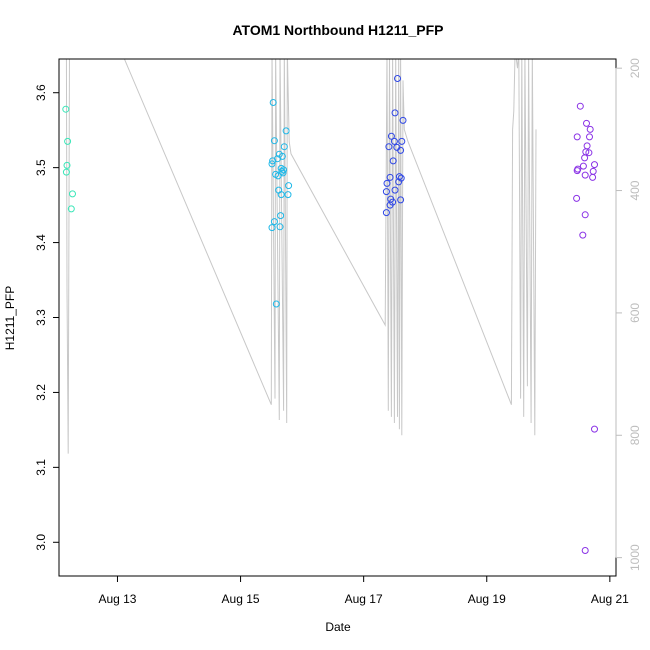 The height and width of the screenshot is (650, 650). What do you see at coordinates (364, 599) in the screenshot?
I see `x-tick-label: Aug 17` at bounding box center [364, 599].